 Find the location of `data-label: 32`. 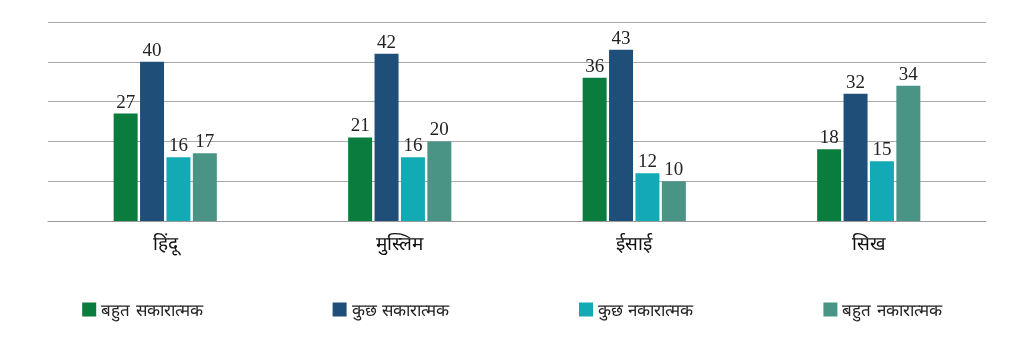

data-label: 32 is located at coordinates (856, 81).